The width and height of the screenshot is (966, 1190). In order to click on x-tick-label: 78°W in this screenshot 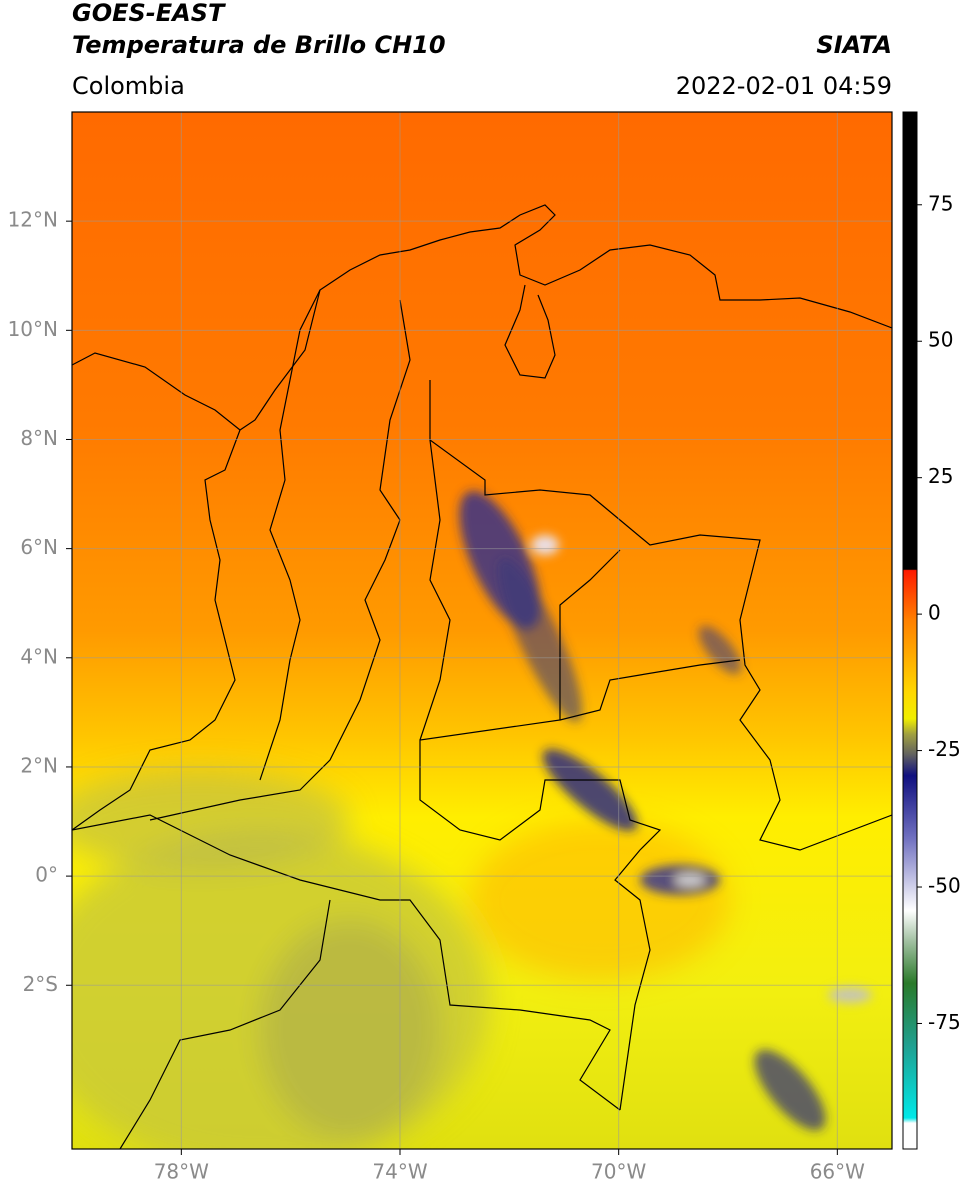, I will do `click(181, 1172)`.